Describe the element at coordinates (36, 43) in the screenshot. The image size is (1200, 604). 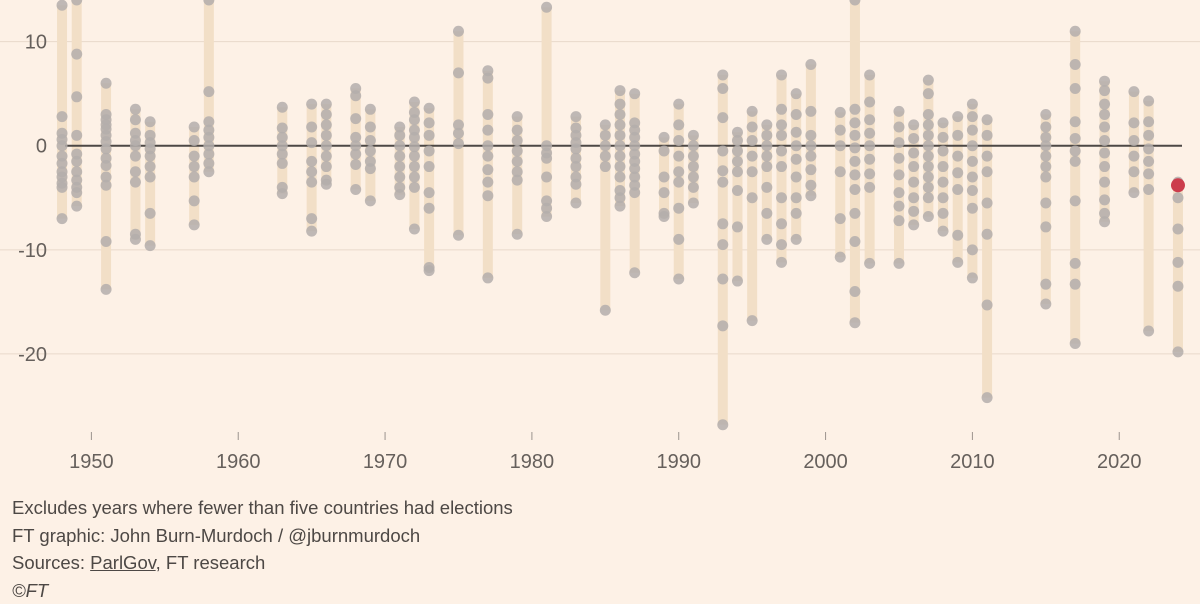
I see `y-tick-label: 10` at that location.